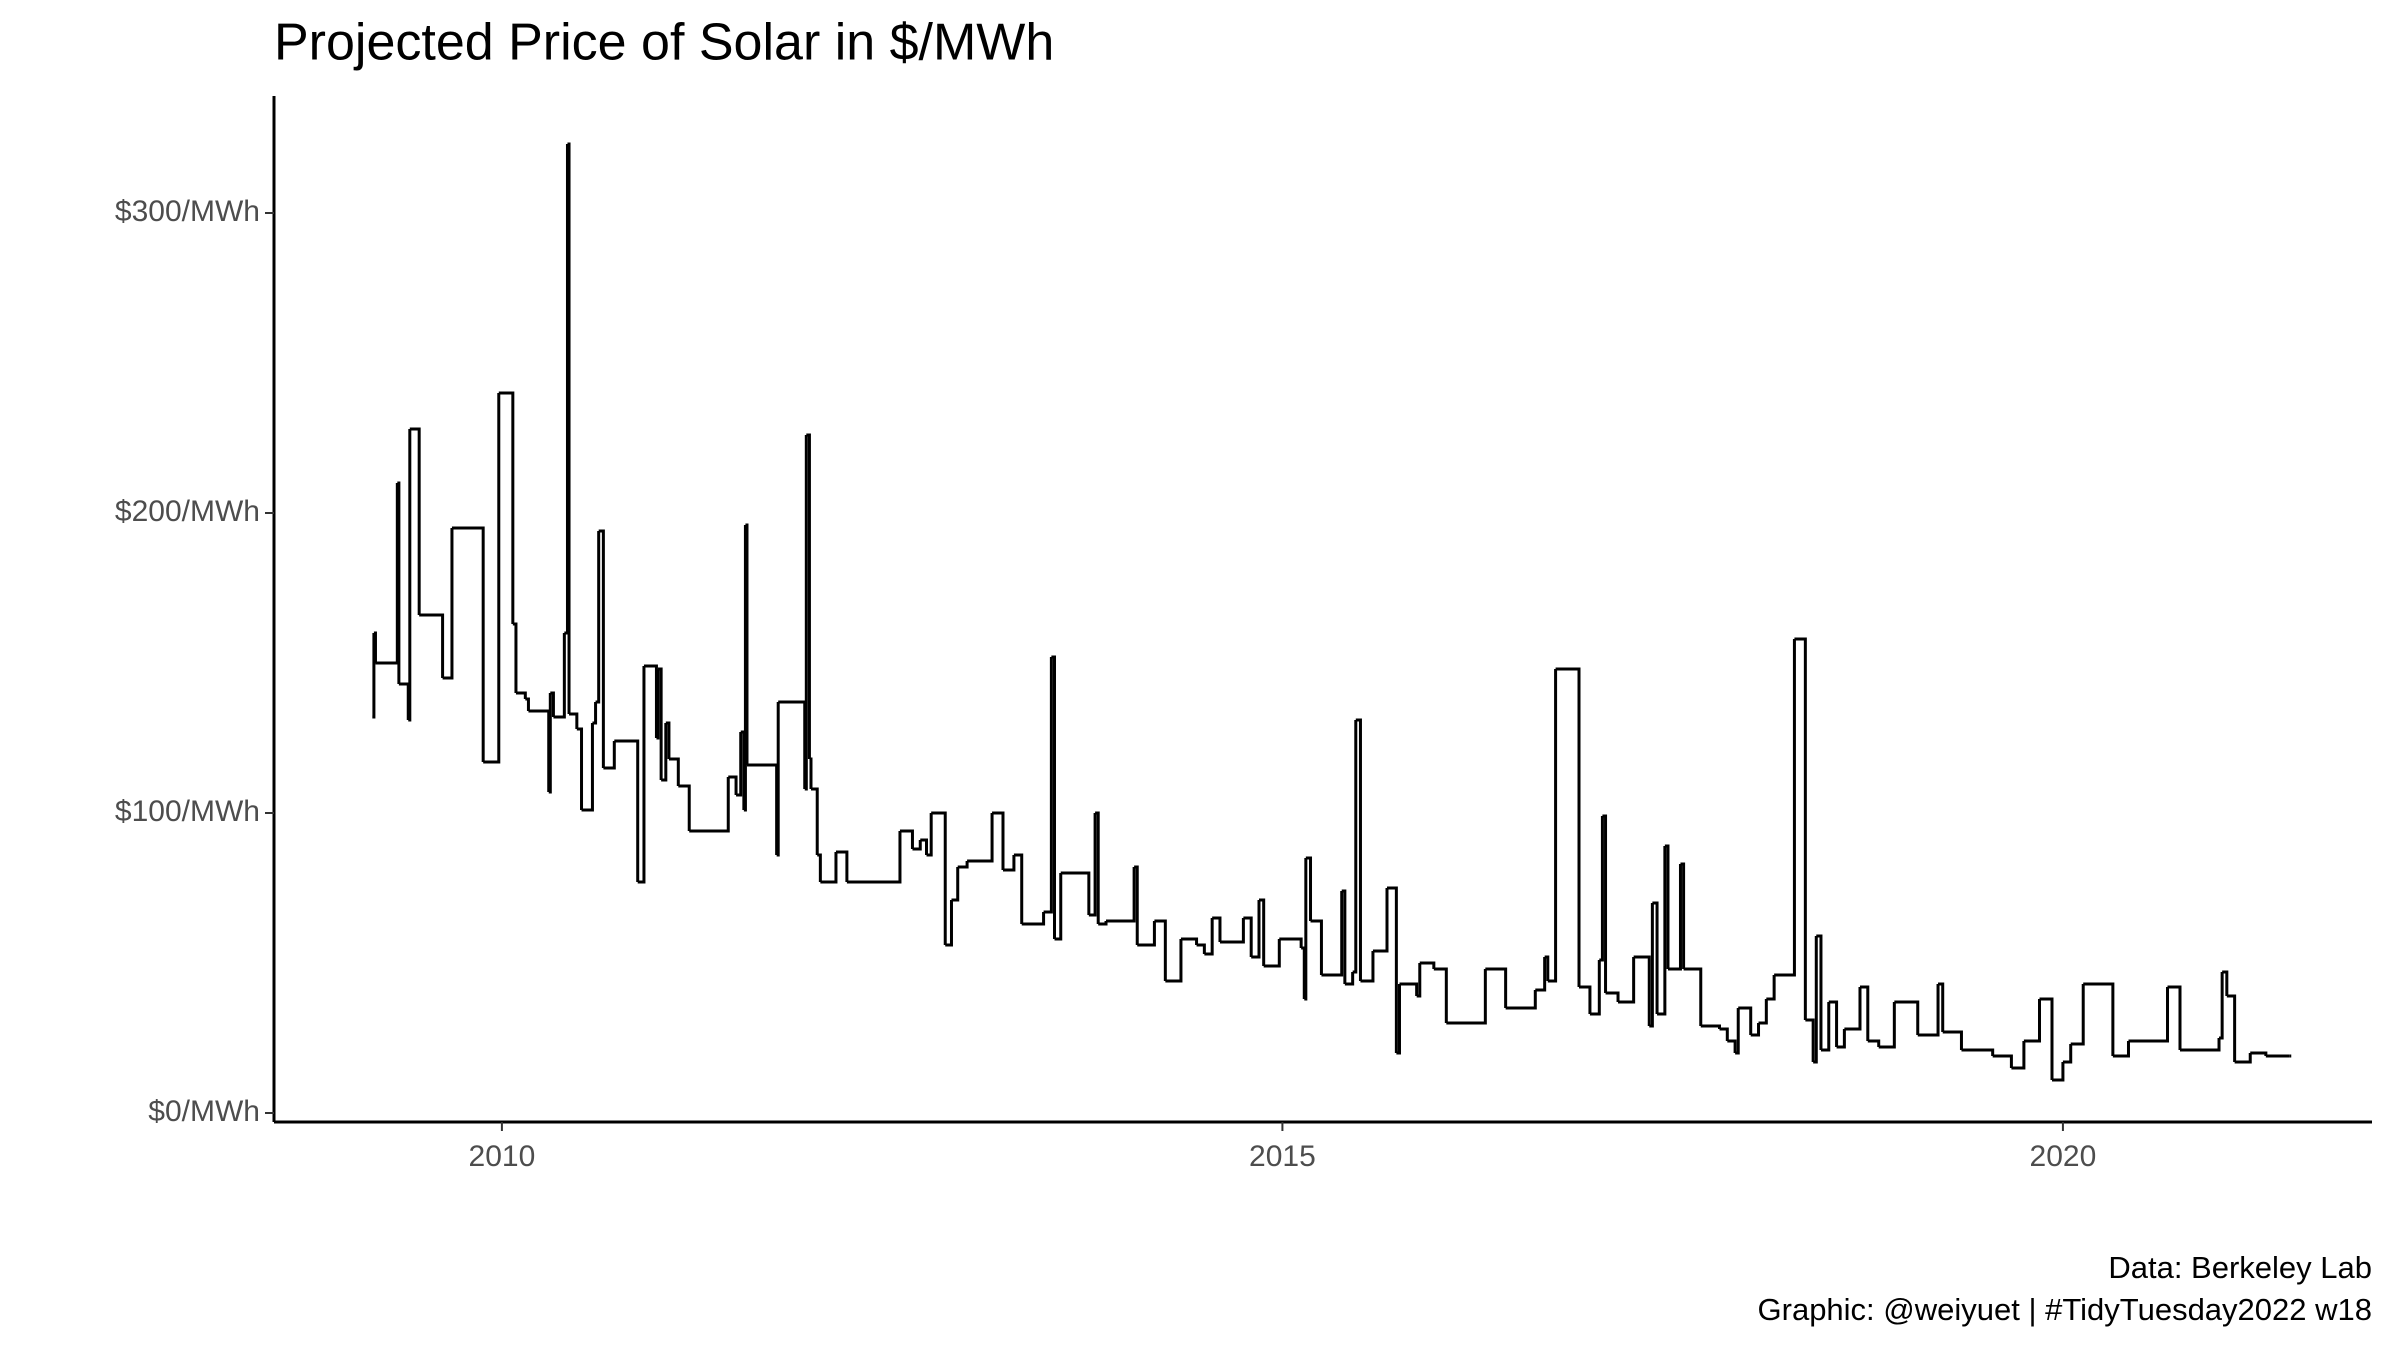 The image size is (2400, 1355). Describe the element at coordinates (502, 1156) in the screenshot. I see `x-tick-label: 2010` at that location.